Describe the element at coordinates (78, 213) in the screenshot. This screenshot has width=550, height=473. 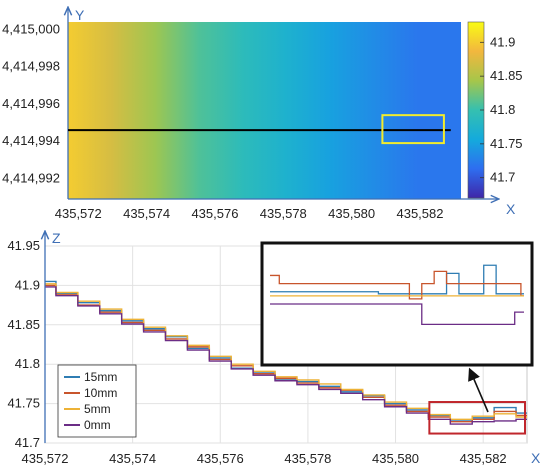
I see `heatmap-x-tick-label: 435,572` at that location.